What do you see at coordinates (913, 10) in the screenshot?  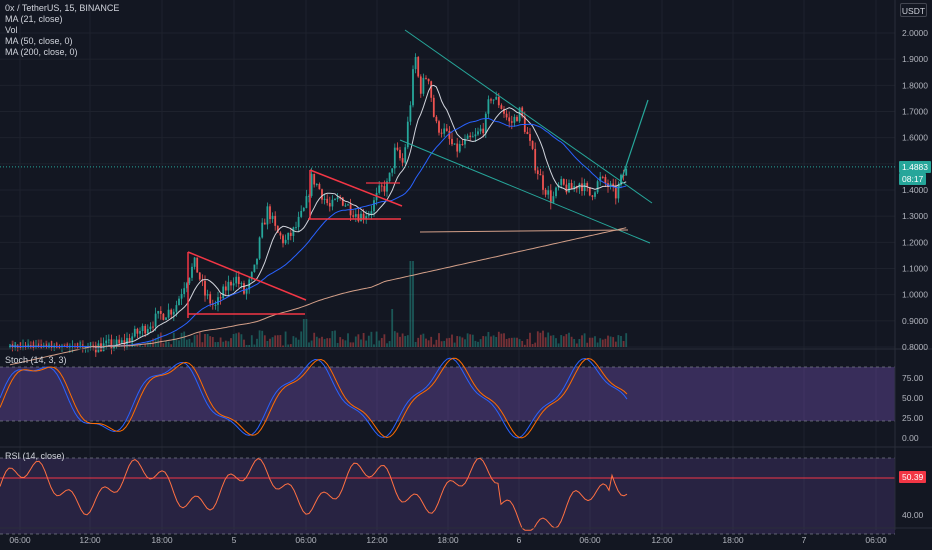 I see `currency-button: USDT` at bounding box center [913, 10].